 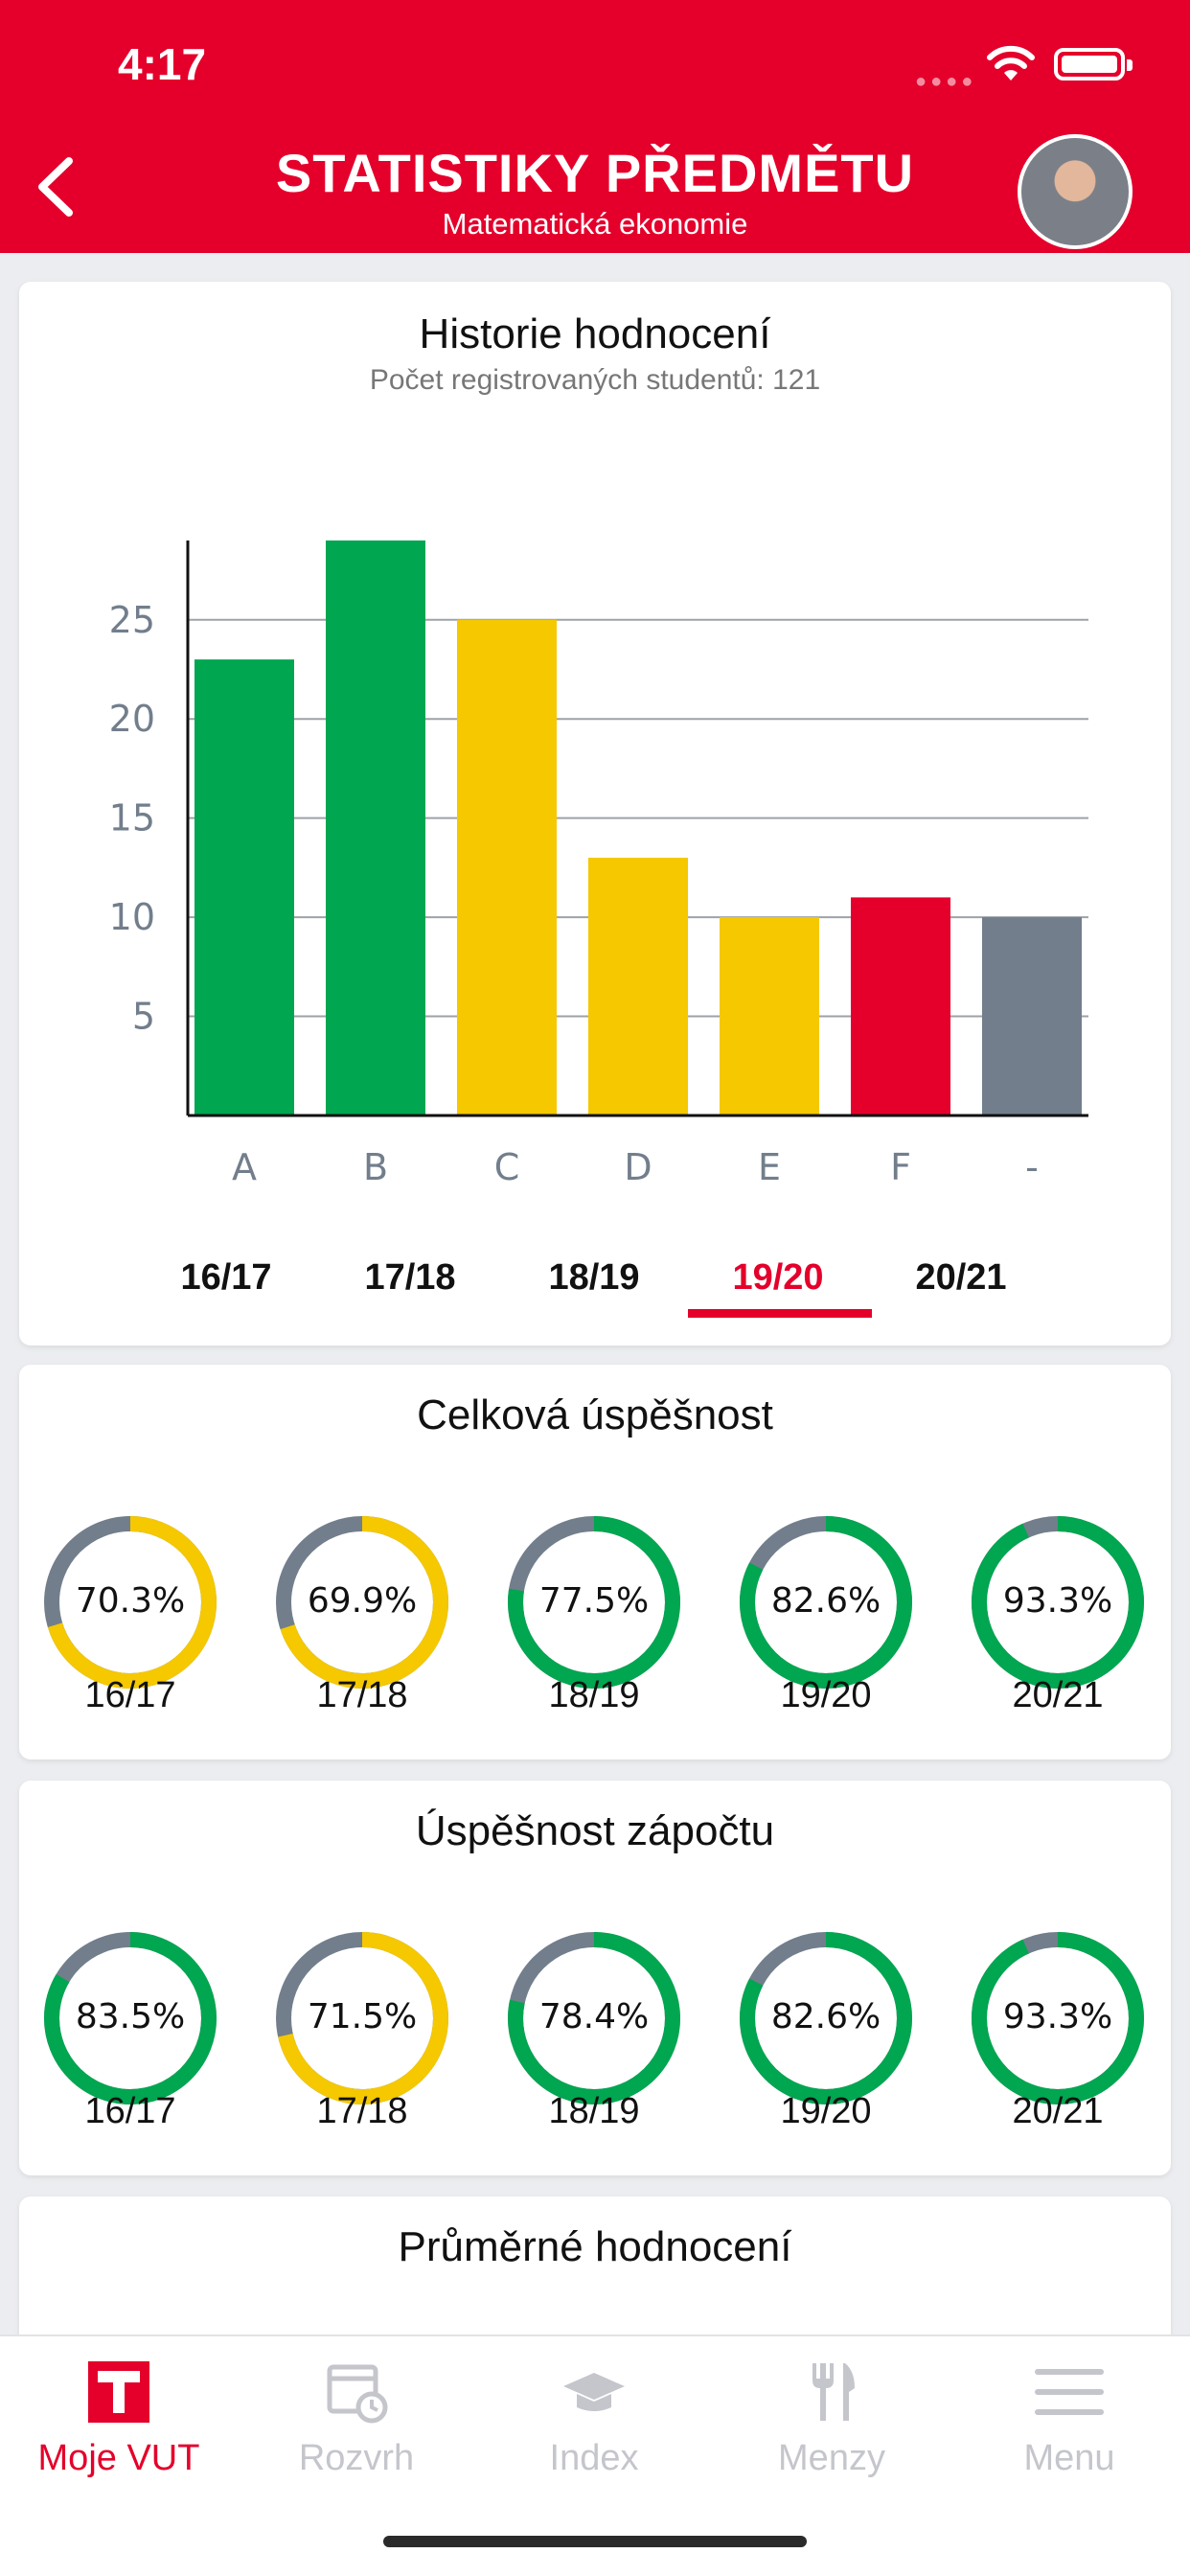 What do you see at coordinates (410, 1277) in the screenshot?
I see `tab-year-17-18: 17/18` at bounding box center [410, 1277].